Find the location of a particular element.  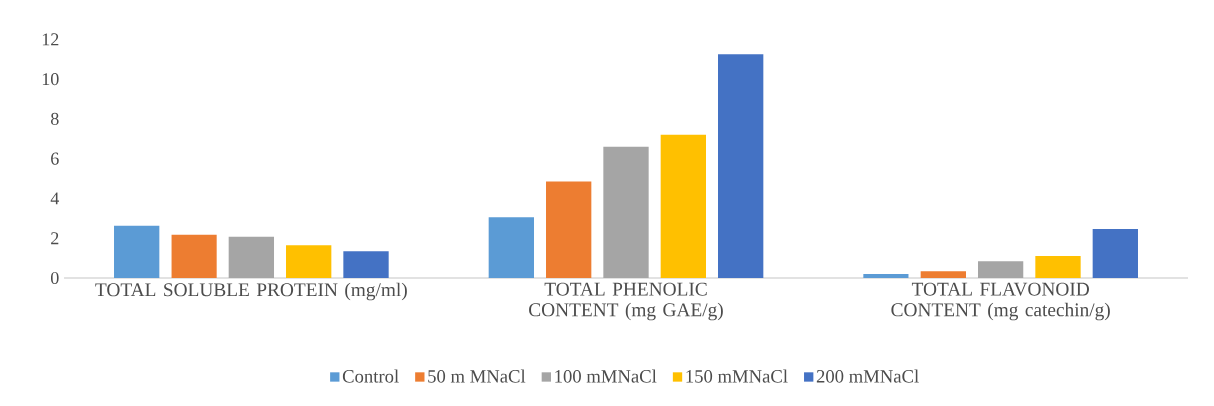

x-tick-label: TOTAL FLAVONOID CONTENT (mg catechin/g) is located at coordinates (1000, 301).